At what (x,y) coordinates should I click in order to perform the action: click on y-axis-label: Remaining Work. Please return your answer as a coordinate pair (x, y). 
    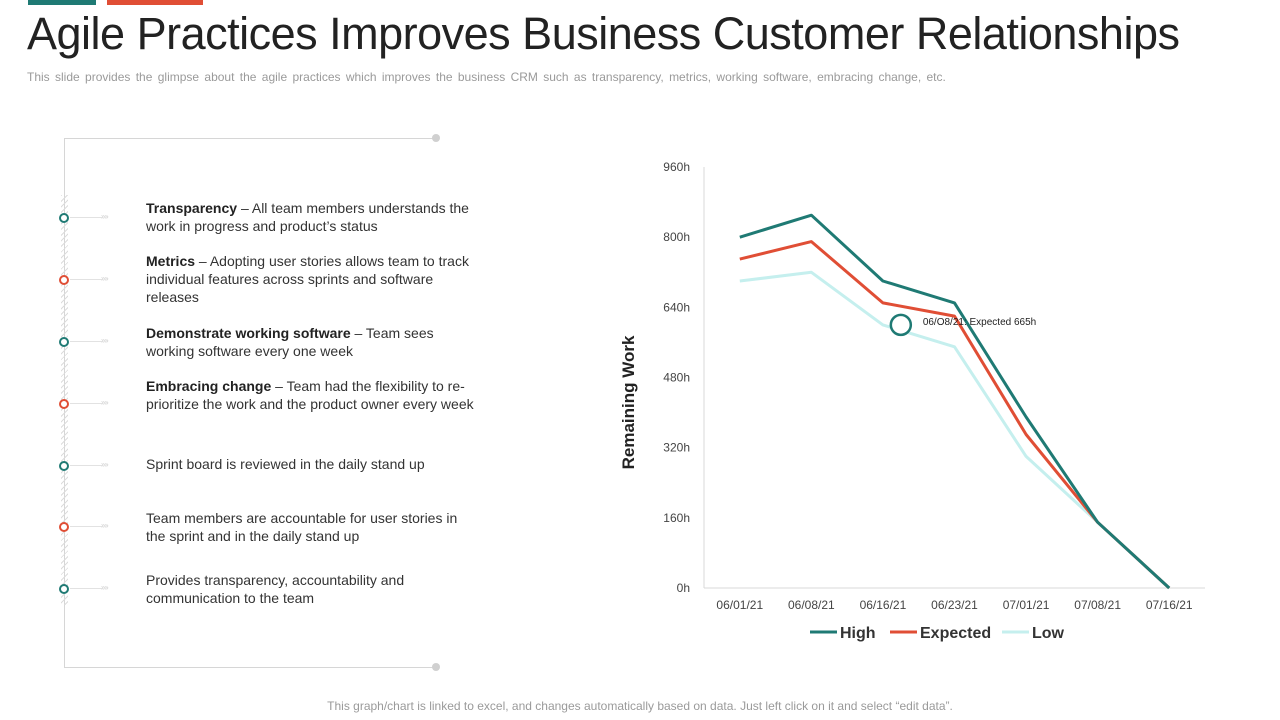
    Looking at the image, I should click on (628, 402).